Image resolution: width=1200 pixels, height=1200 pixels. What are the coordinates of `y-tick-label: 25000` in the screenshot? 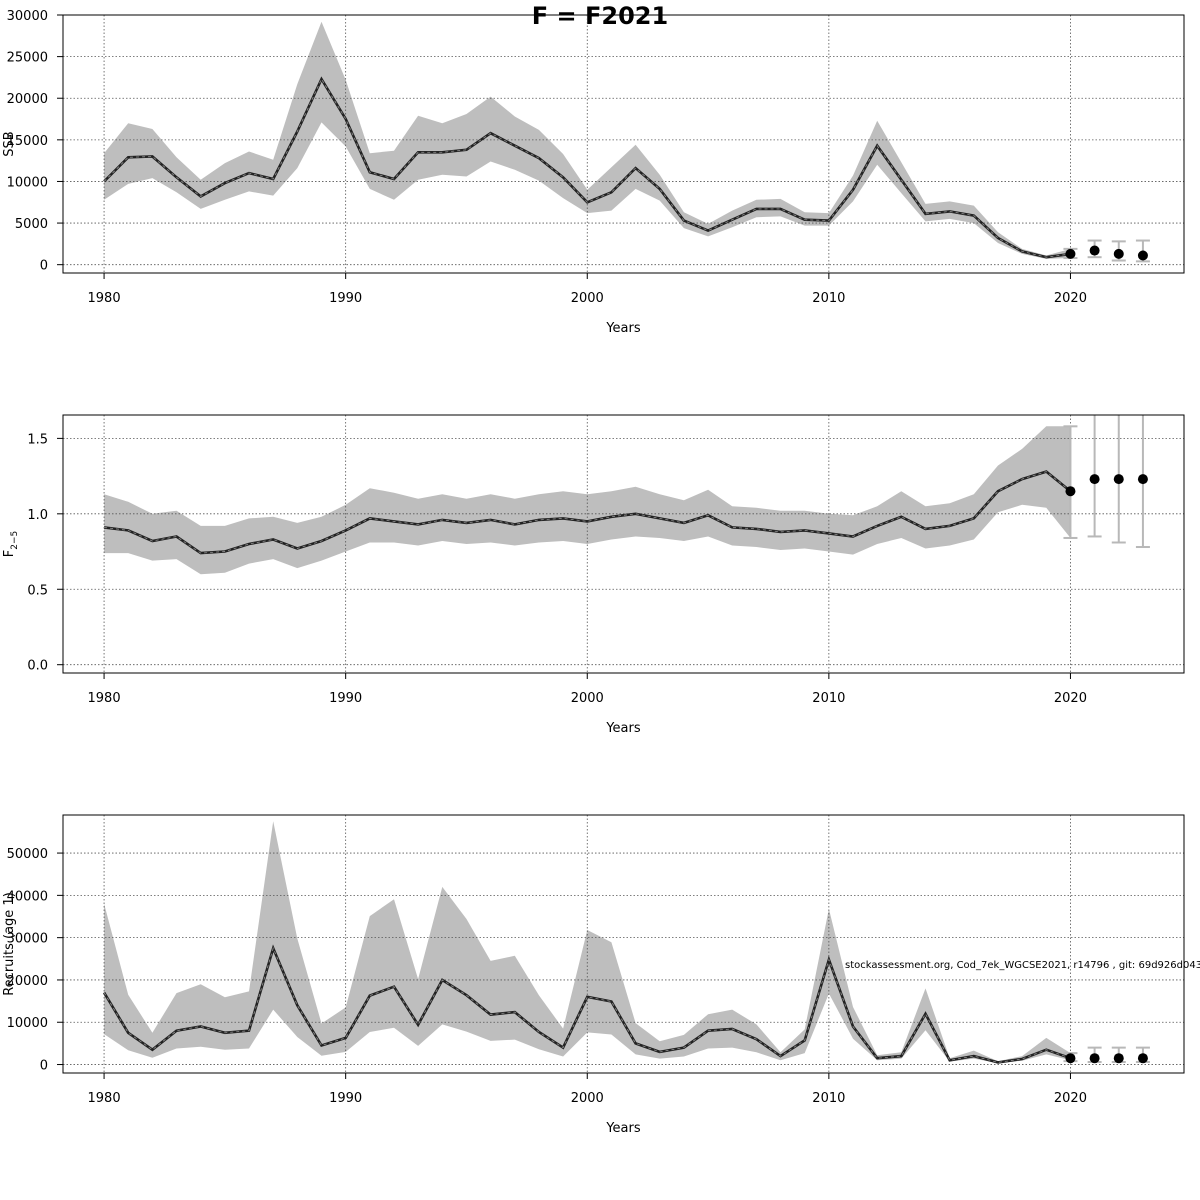 It's located at (27, 58).